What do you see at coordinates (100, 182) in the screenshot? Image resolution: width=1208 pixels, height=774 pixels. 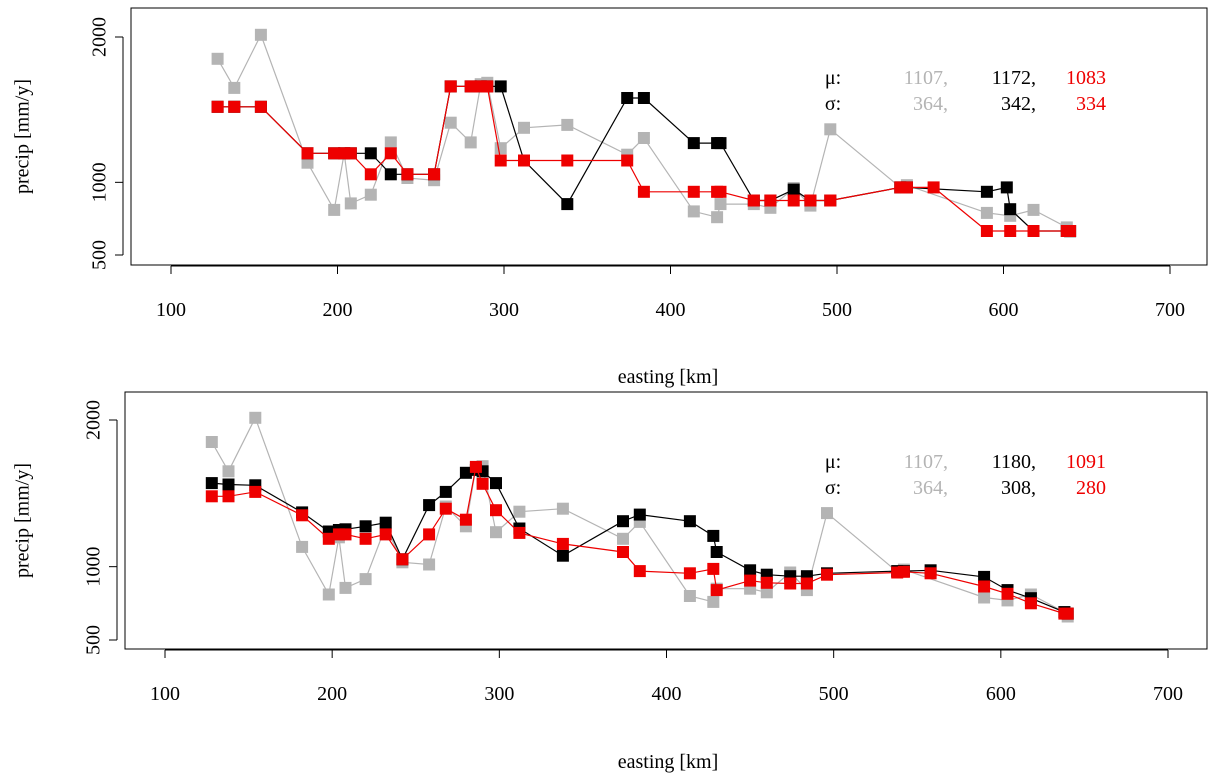 I see `y-tick-label: 1000` at bounding box center [100, 182].